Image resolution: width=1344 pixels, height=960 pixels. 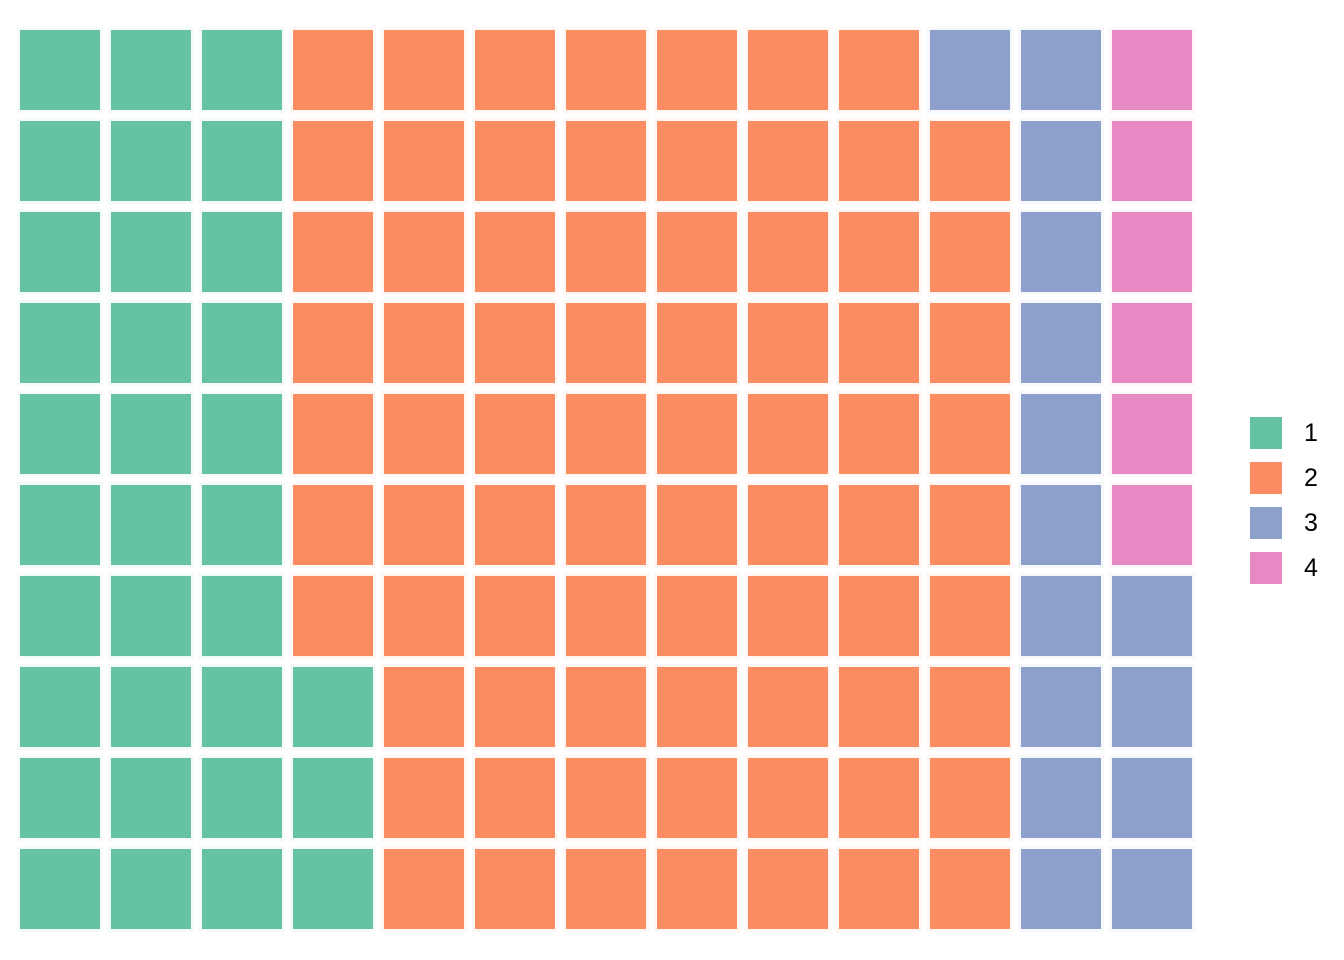 What do you see at coordinates (606, 343) in the screenshot?
I see `waffle-cell-r4c7-cat2` at bounding box center [606, 343].